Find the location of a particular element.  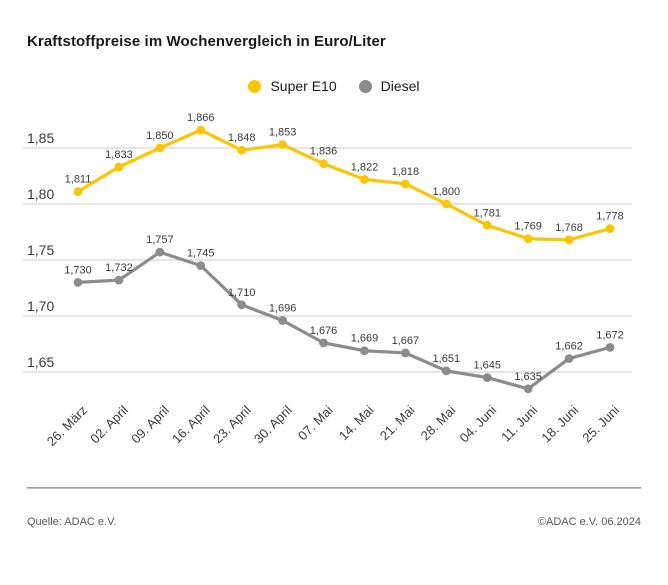

svg-text: 23. April is located at coordinates (232, 424).